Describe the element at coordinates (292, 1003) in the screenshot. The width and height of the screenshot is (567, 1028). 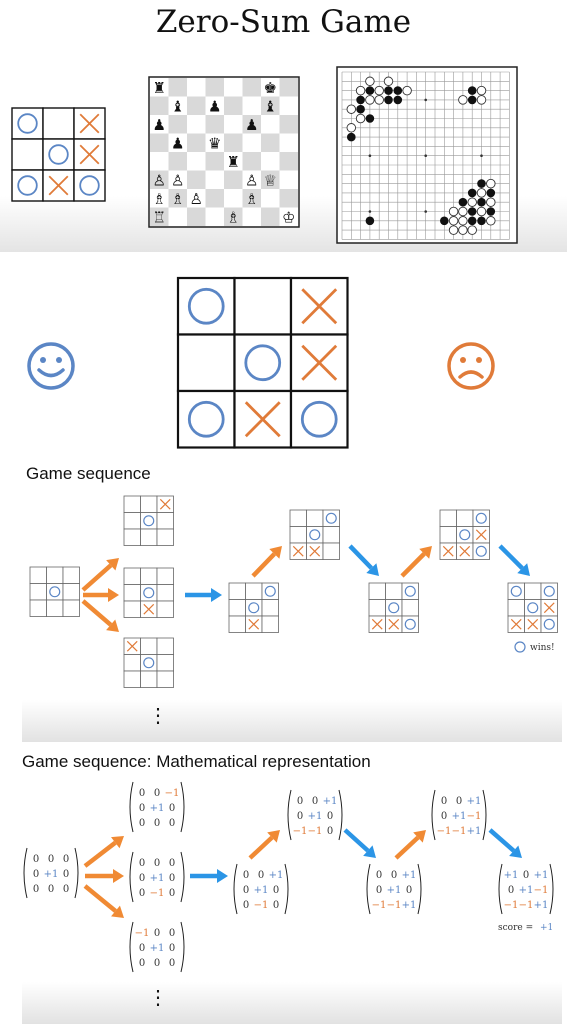
I see `section2-band` at that location.